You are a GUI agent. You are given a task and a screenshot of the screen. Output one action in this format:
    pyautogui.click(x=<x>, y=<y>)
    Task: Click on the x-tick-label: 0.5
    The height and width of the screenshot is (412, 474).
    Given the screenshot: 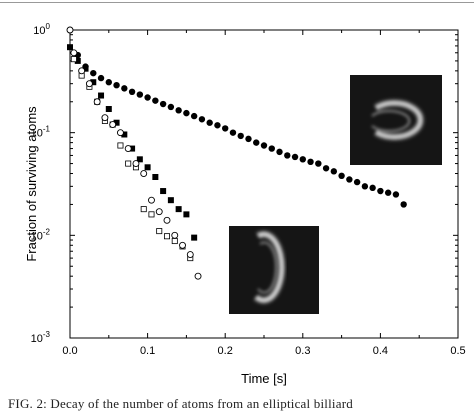 What is the action you would take?
    pyautogui.click(x=457, y=351)
    